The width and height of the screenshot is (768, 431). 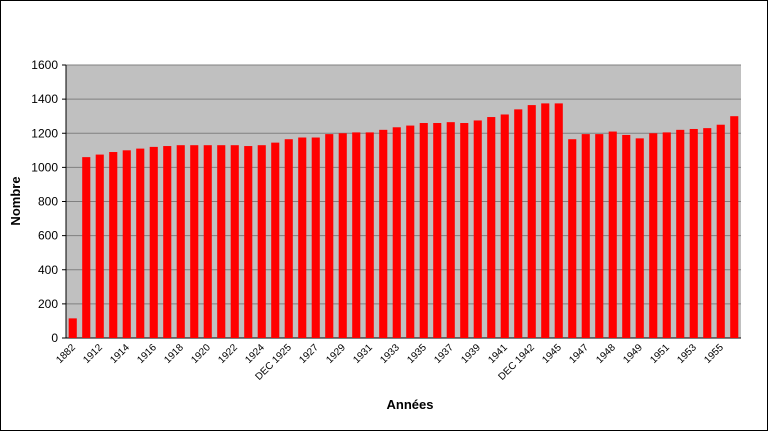 I want to click on y-axis-label: Nombre, so click(x=15, y=200).